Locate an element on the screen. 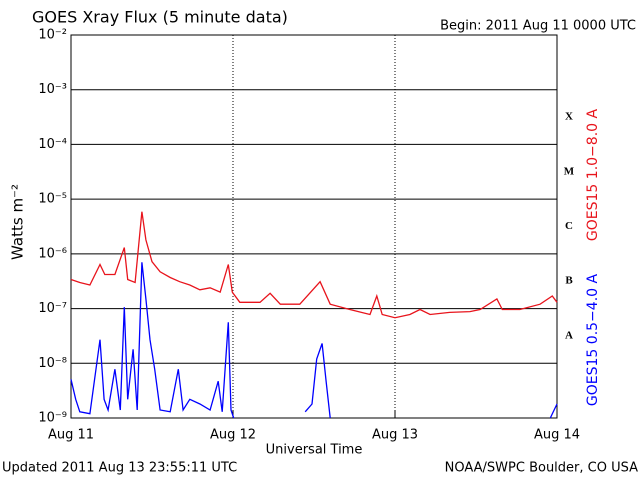 The height and width of the screenshot is (480, 640). flare-class: B is located at coordinates (569, 281).